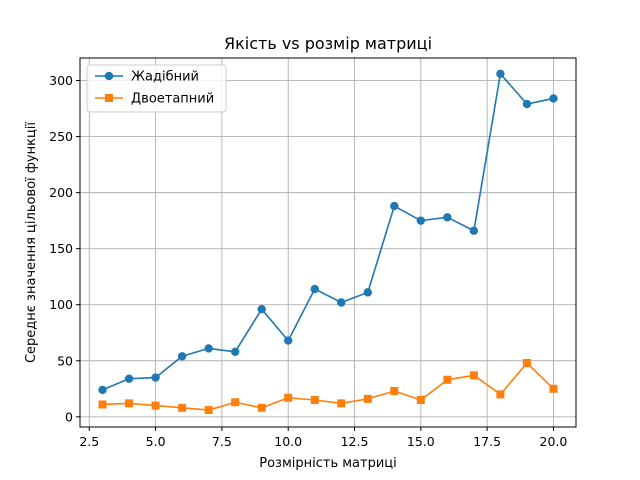  What do you see at coordinates (61, 248) in the screenshot?
I see `y-tick-label: 150` at bounding box center [61, 248].